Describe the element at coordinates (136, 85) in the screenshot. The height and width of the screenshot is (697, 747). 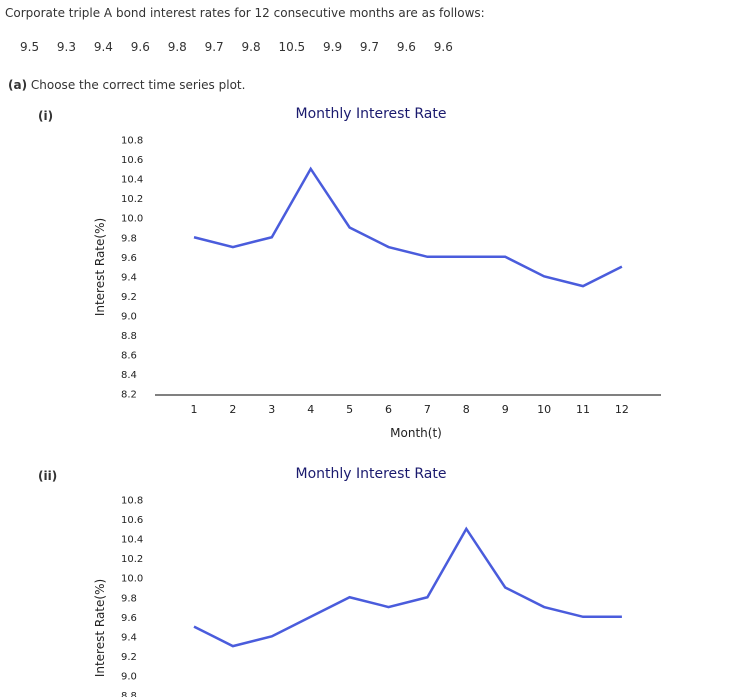
I see `question-text: Choose the correct time series plot.` at that location.